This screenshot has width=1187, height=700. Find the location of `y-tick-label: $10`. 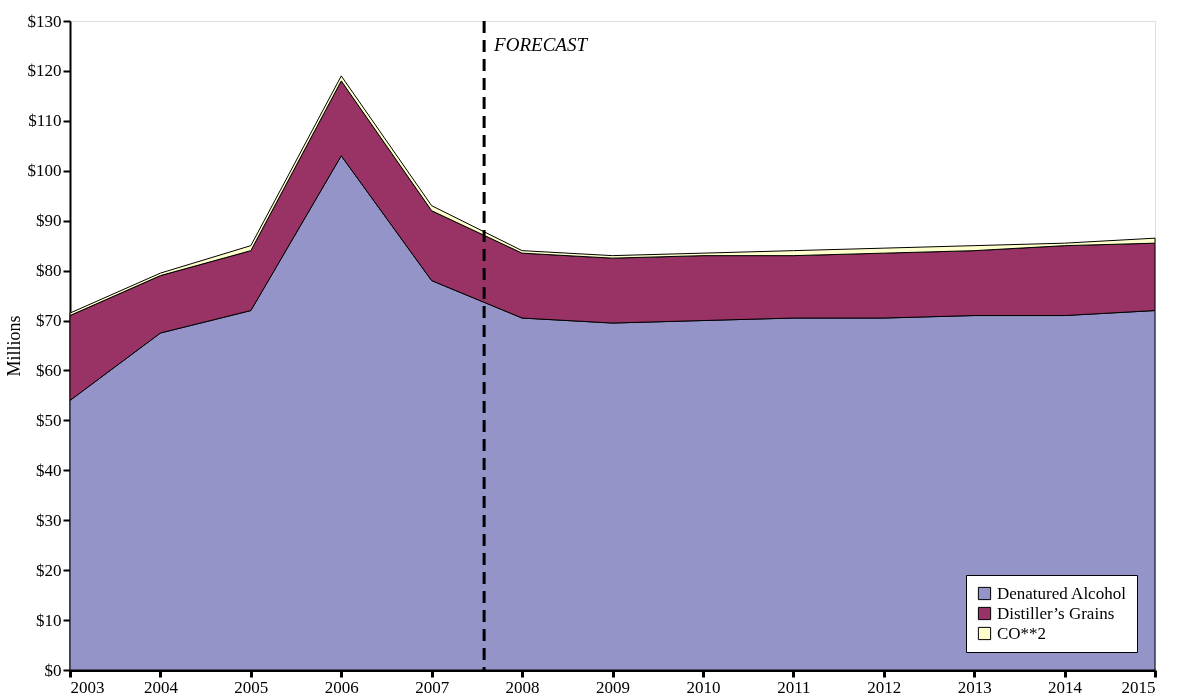

y-tick-label: $10 is located at coordinates (49, 620).